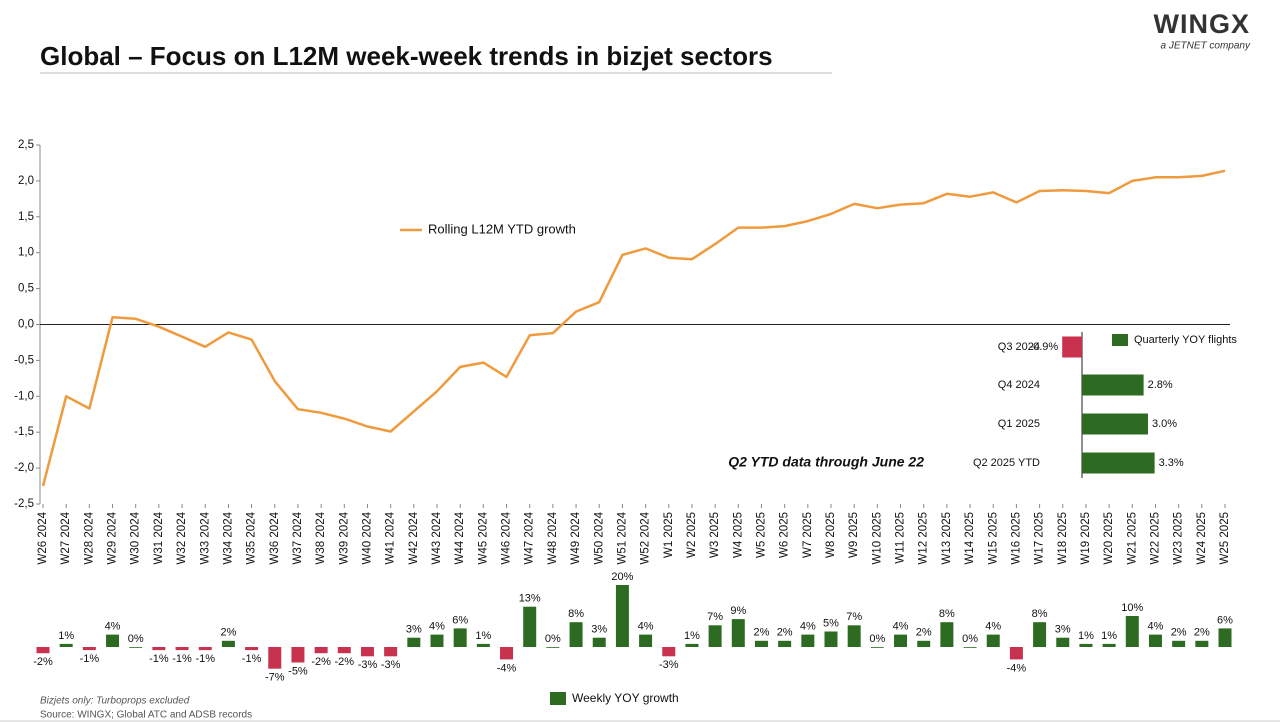  Describe the element at coordinates (901, 538) in the screenshot. I see `x-tick-label: W11 2025` at that location.